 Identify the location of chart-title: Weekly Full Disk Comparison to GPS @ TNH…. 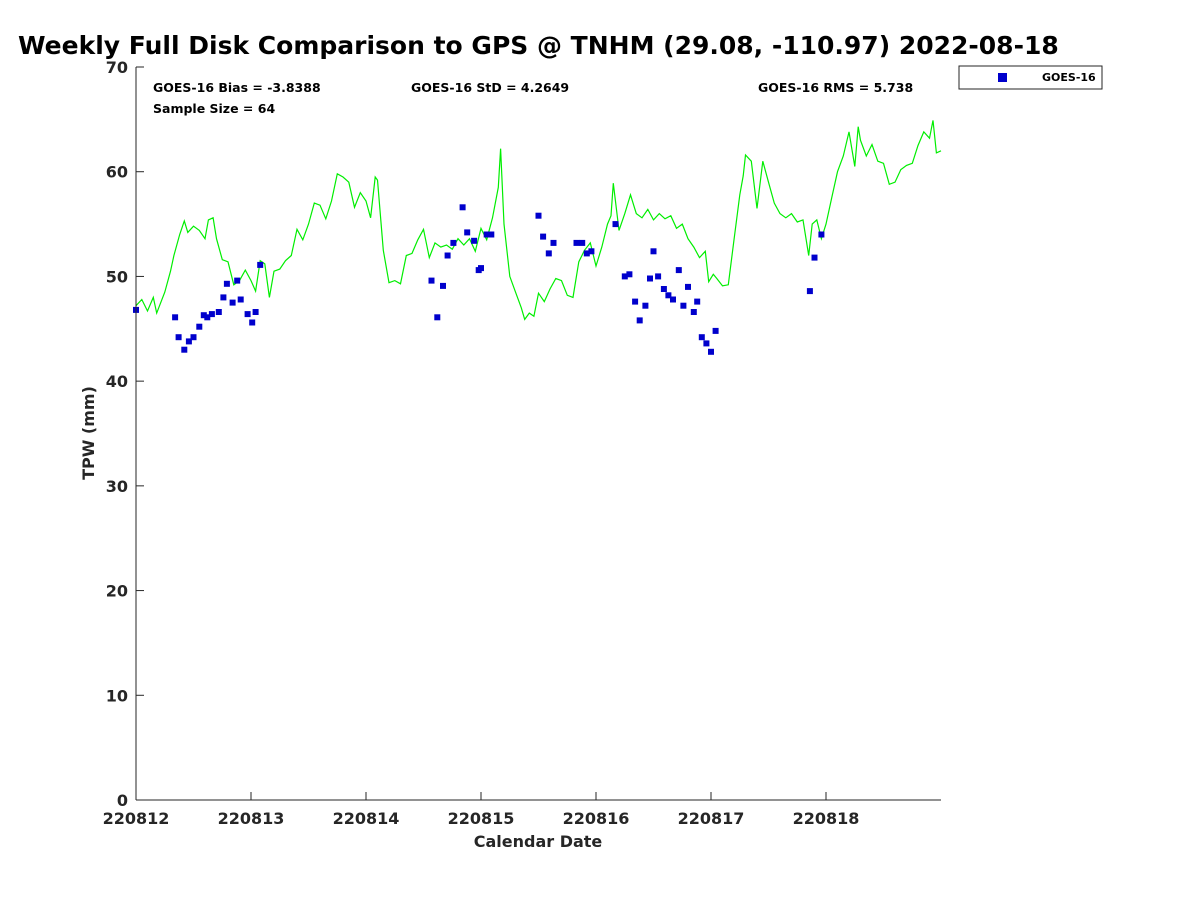
(538, 45).